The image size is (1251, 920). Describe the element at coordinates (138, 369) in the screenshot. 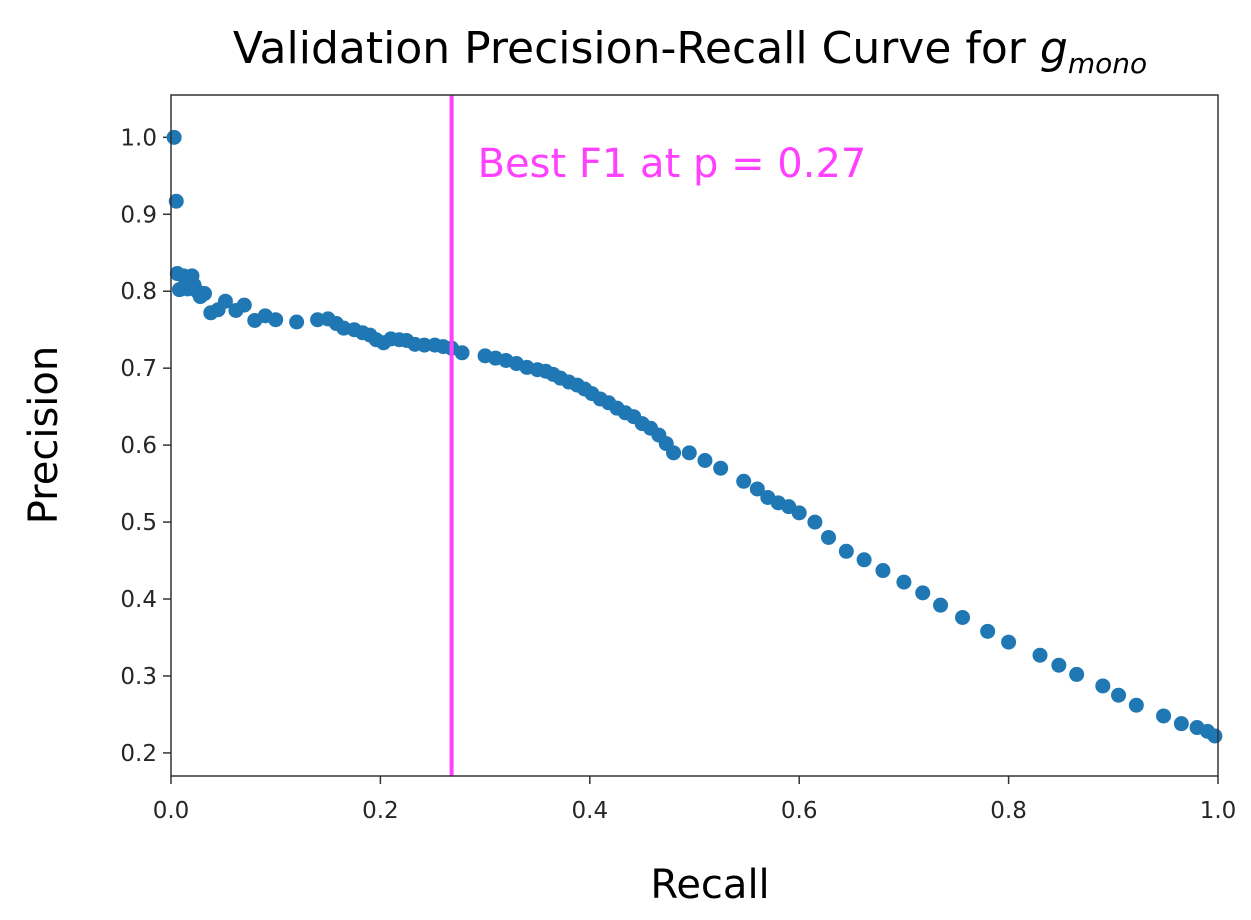

I see `y-tick-label: 0.7` at that location.